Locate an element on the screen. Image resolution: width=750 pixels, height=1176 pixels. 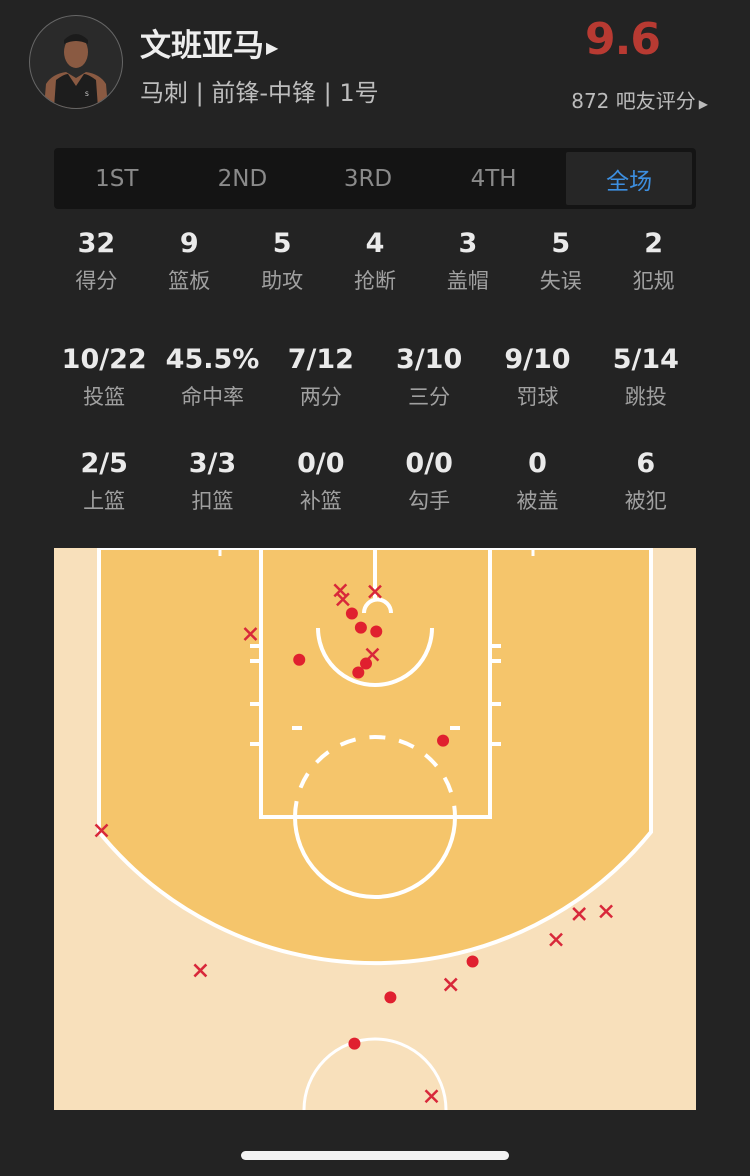
stat-label: 盖帽 is located at coordinates (467, 281).